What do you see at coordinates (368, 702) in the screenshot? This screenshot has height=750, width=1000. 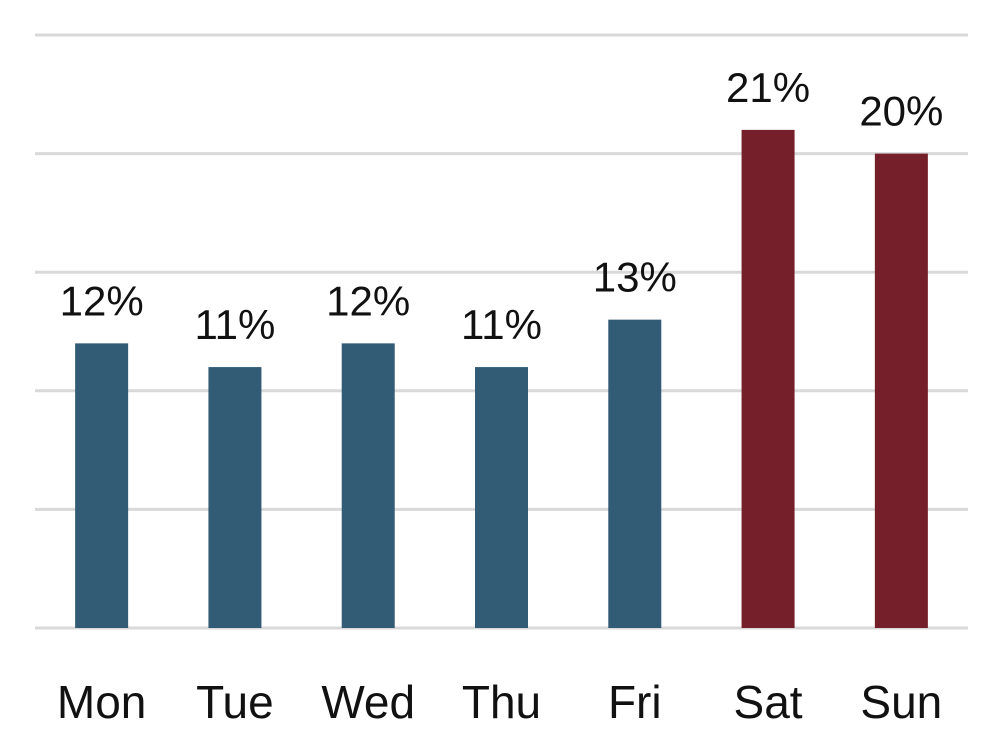 I see `x-tick-label-wed: Wed` at bounding box center [368, 702].